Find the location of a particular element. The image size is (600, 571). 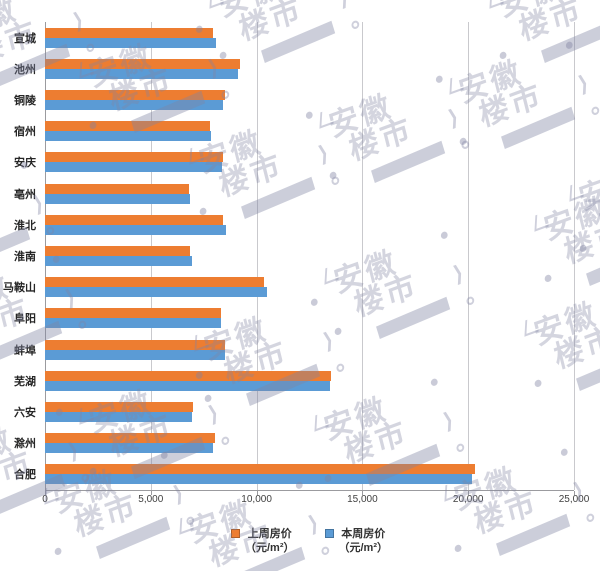

x-tick-label: 10,000 is located at coordinates (256, 499).